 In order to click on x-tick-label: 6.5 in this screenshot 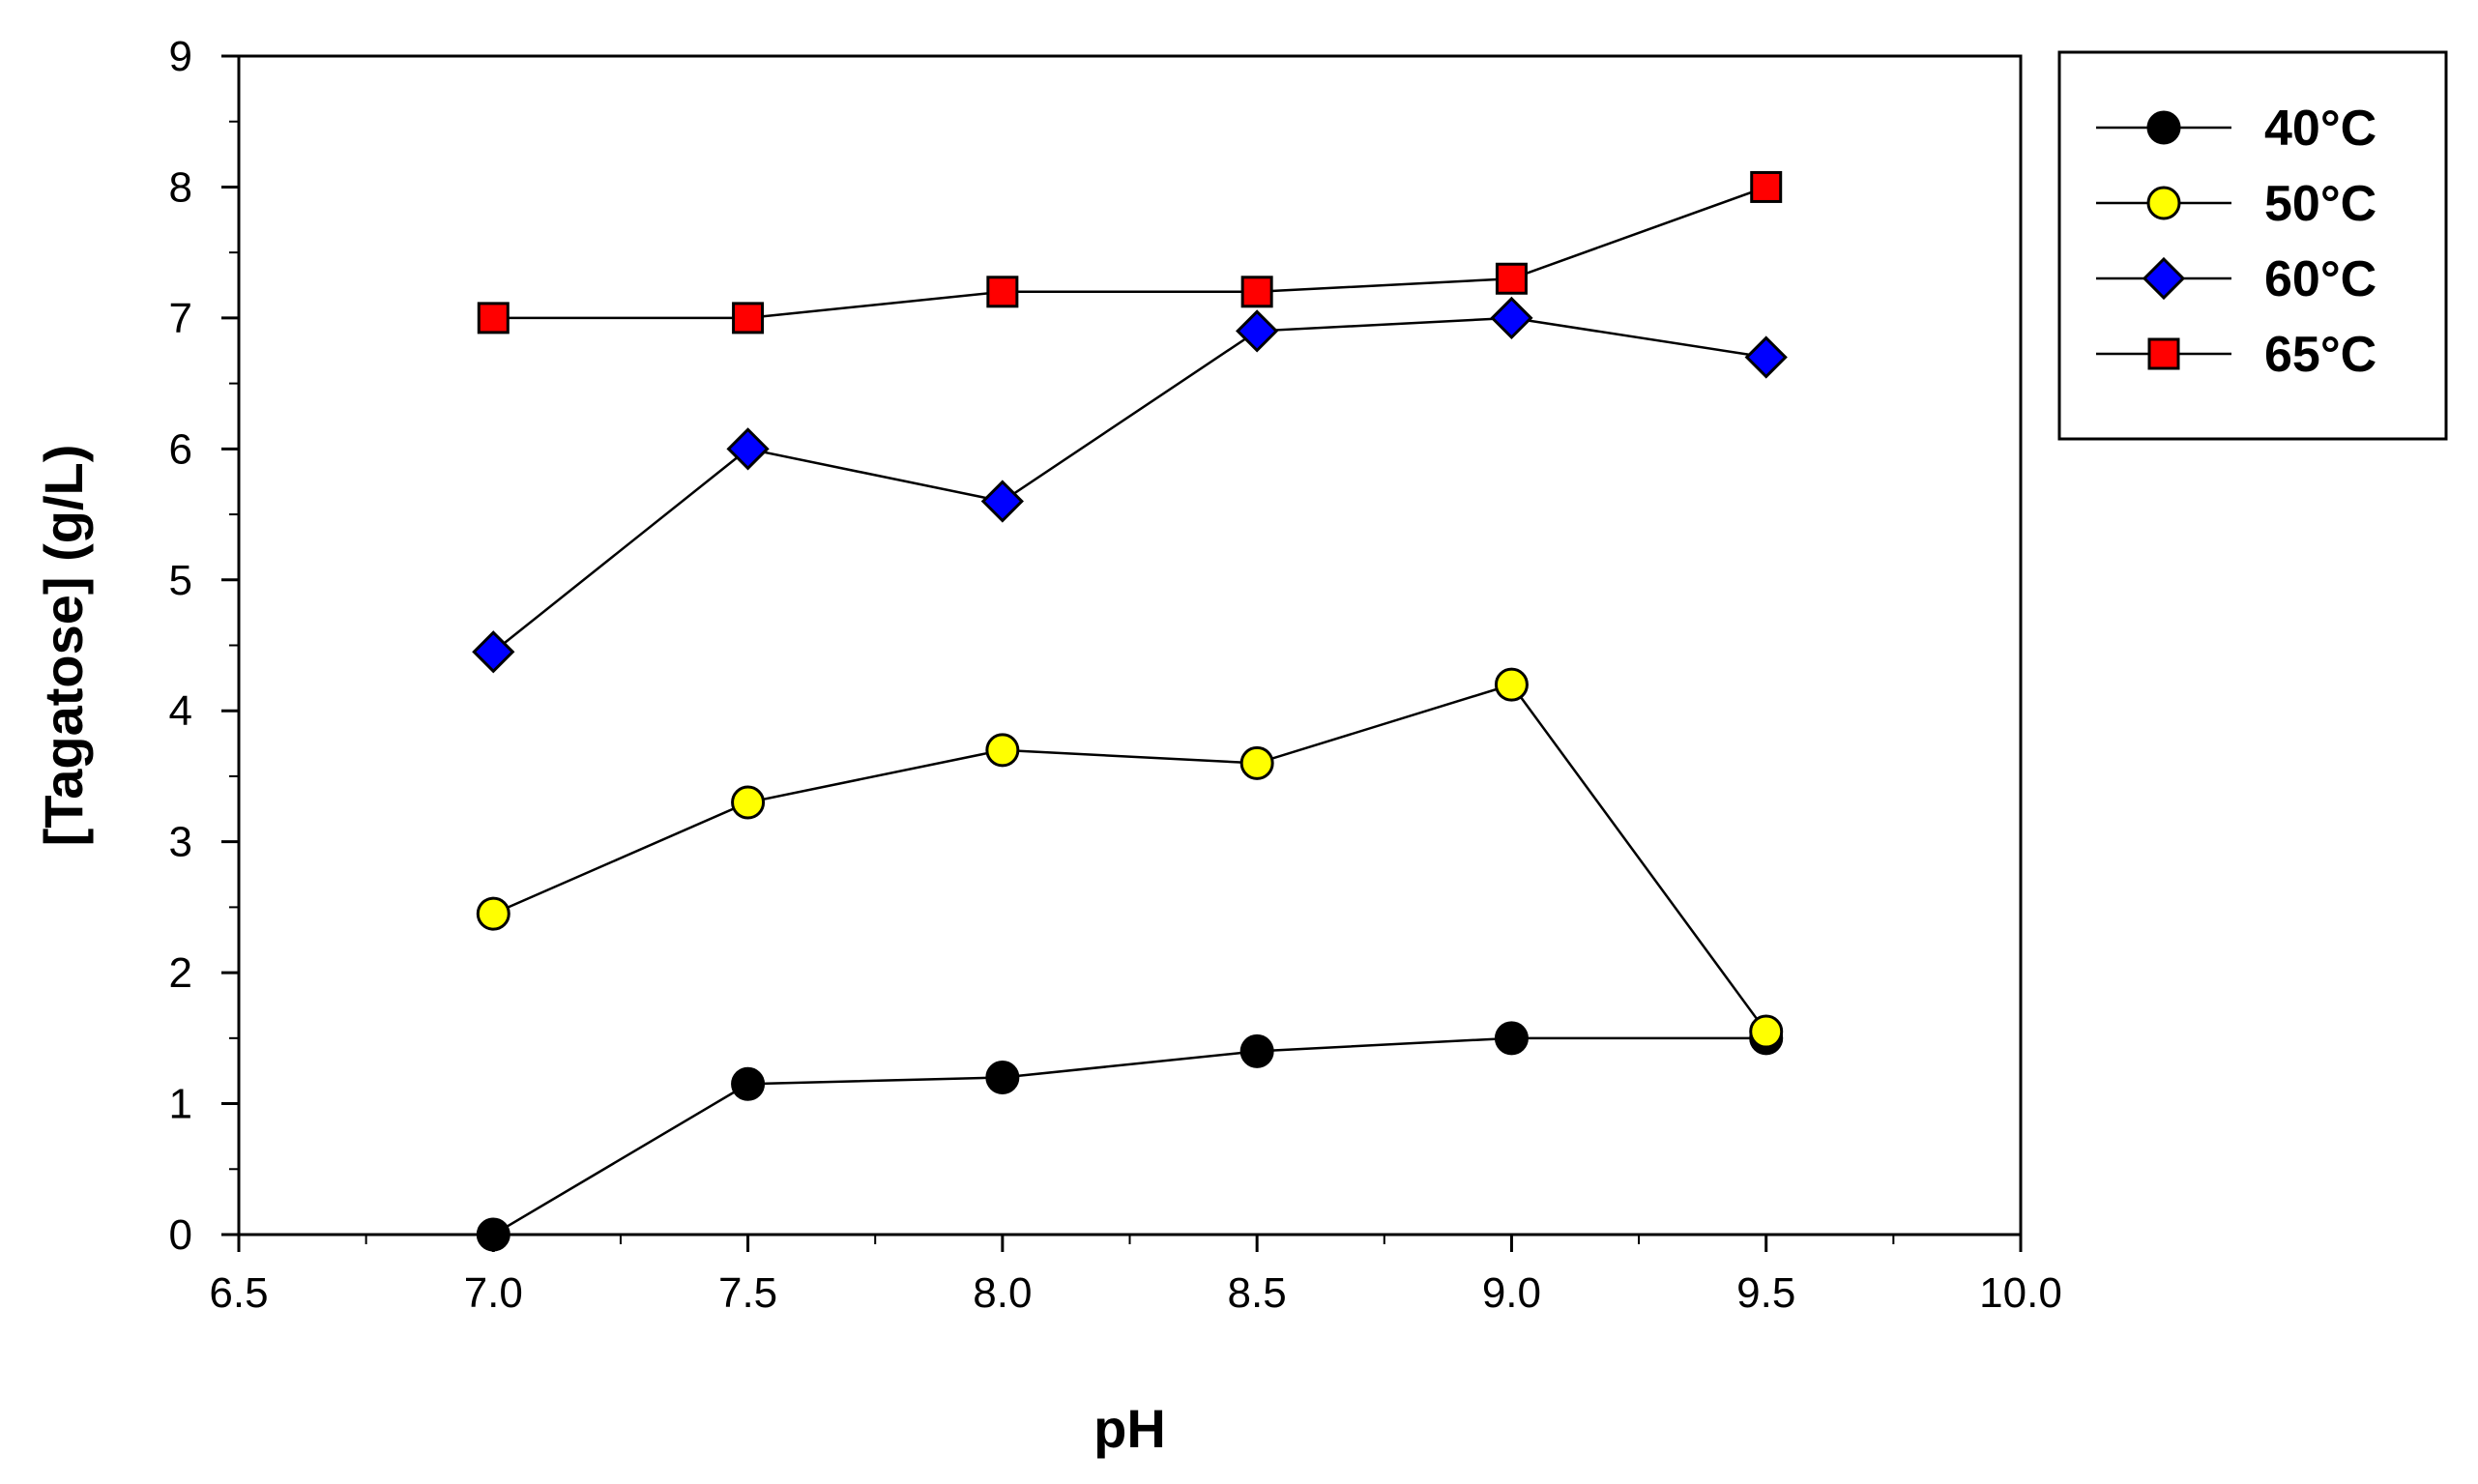, I will do `click(238, 1293)`.